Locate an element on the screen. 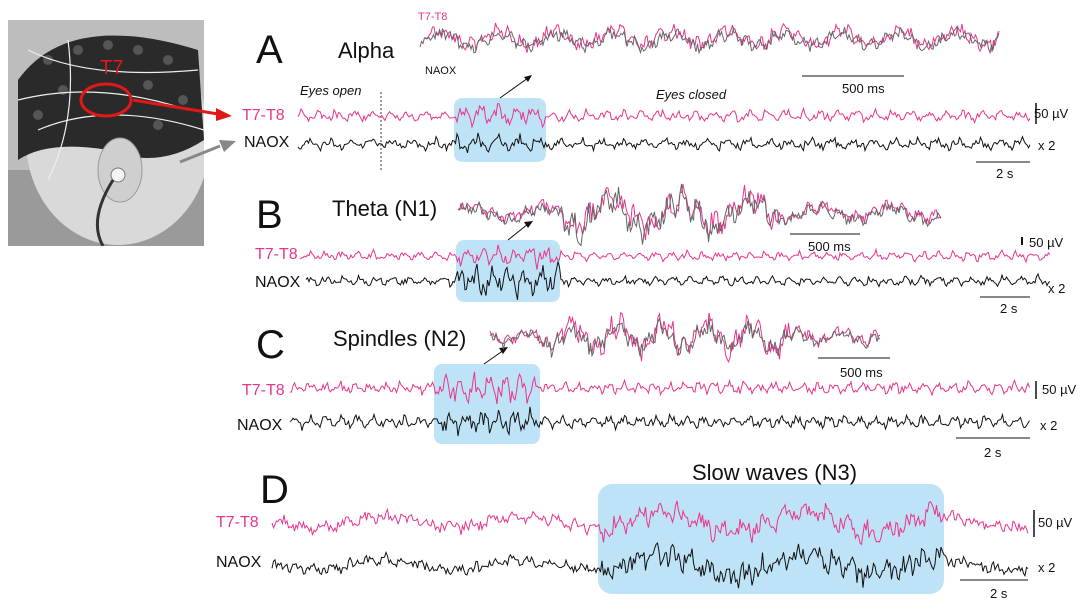  panel-d-channel-bottom: NAOX is located at coordinates (239, 562).